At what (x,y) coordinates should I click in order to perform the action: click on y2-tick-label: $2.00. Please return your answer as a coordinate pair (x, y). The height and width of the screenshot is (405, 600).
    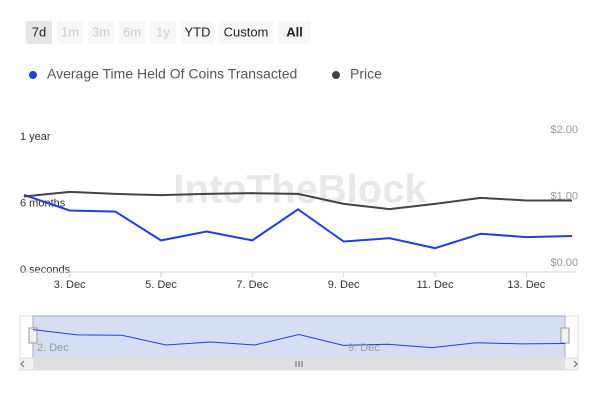
    Looking at the image, I should click on (564, 130).